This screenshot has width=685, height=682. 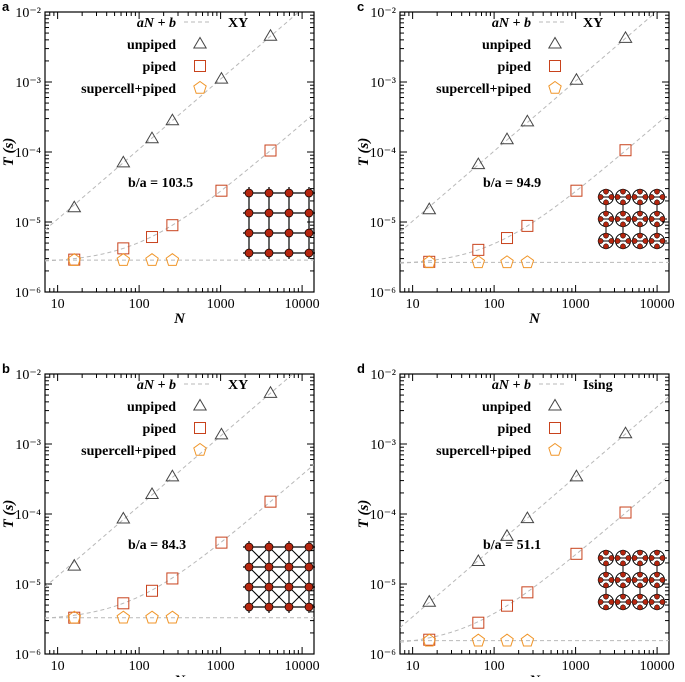 What do you see at coordinates (28, 153) in the screenshot?
I see `y-tick-label: 10⁻⁴` at bounding box center [28, 153].